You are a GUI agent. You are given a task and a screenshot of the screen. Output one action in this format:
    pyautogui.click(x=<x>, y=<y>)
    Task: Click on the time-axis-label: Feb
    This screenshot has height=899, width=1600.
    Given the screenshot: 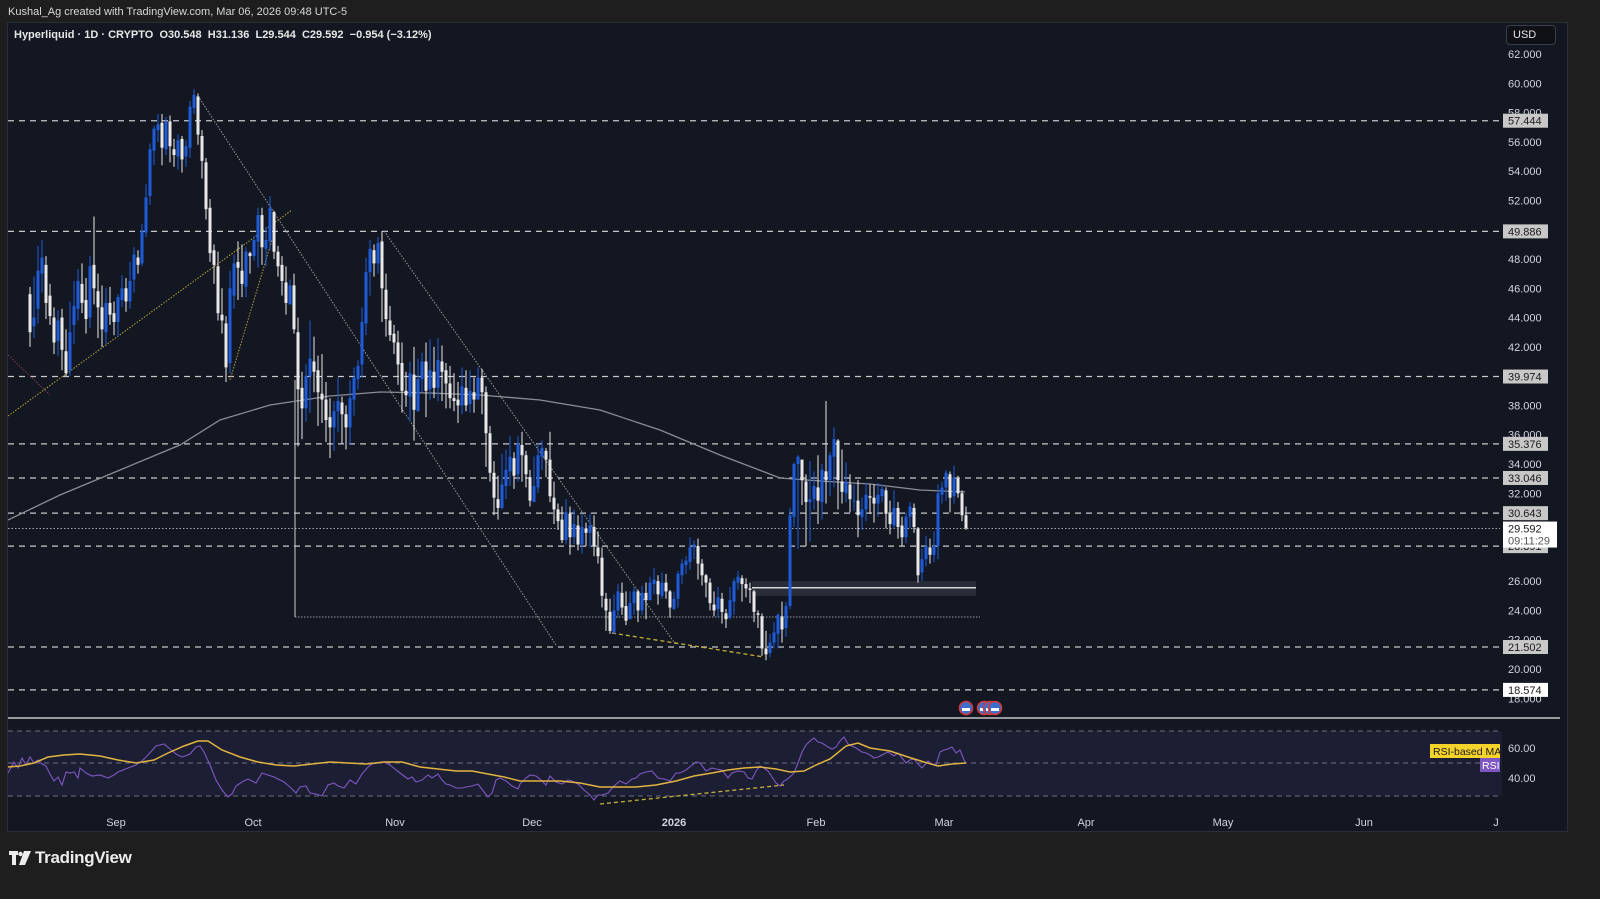 What is the action you would take?
    pyautogui.click(x=816, y=823)
    